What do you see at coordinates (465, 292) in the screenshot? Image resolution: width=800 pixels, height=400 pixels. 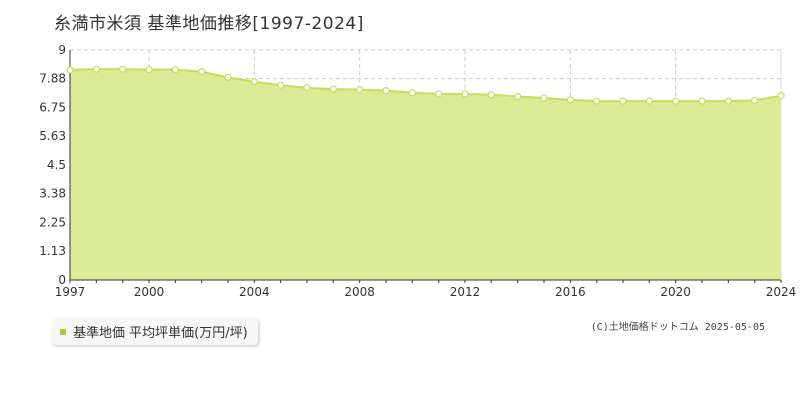 I see `x-tick-label: 2012` at bounding box center [465, 292].